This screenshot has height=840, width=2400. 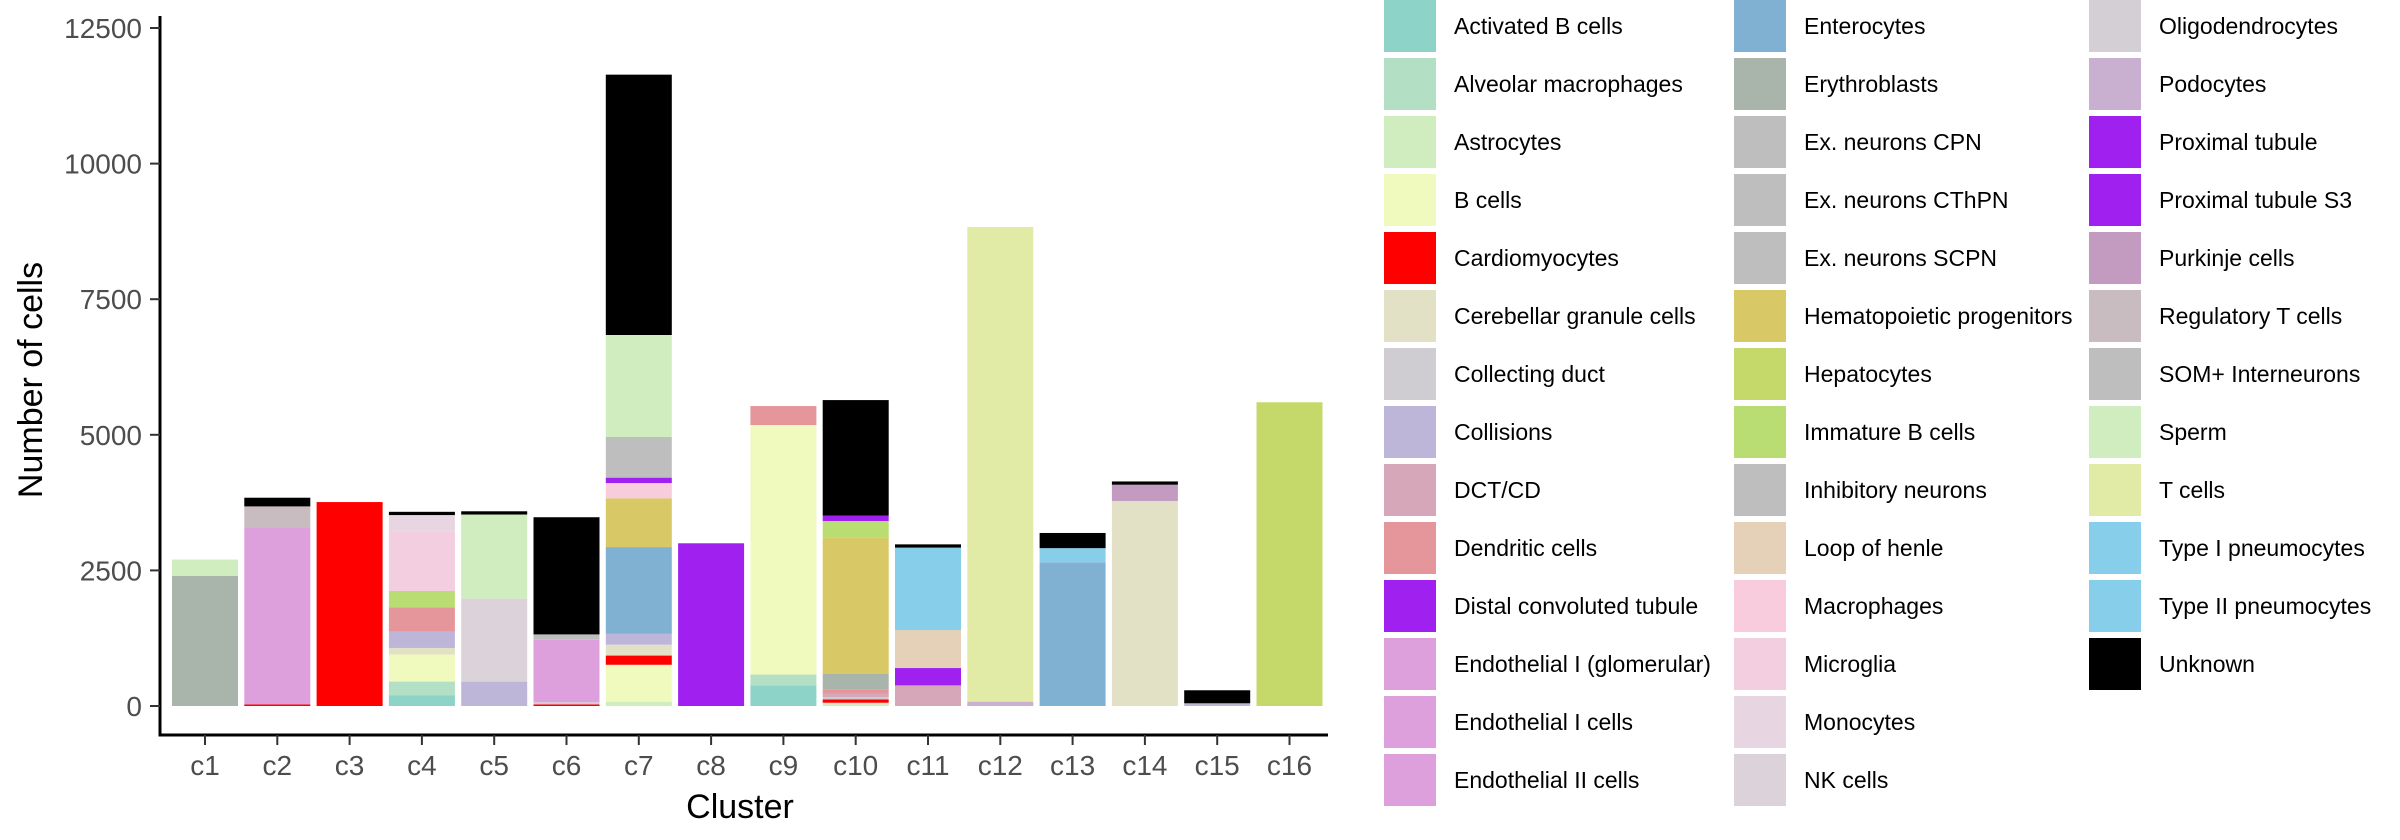 What do you see at coordinates (1503, 432) in the screenshot?
I see `legend-label: Collisions` at bounding box center [1503, 432].